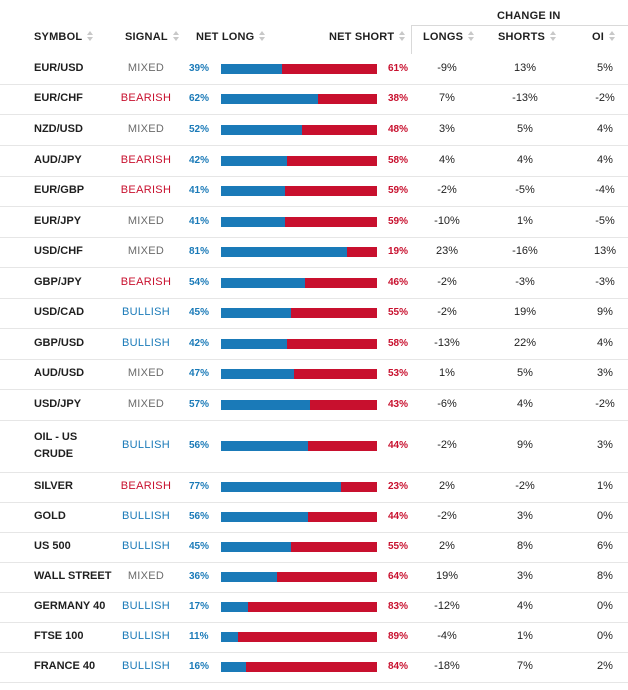 This screenshot has width=628, height=690. Describe the element at coordinates (231, 37) in the screenshot. I see `col-net-long-header: NET LONG` at that location.